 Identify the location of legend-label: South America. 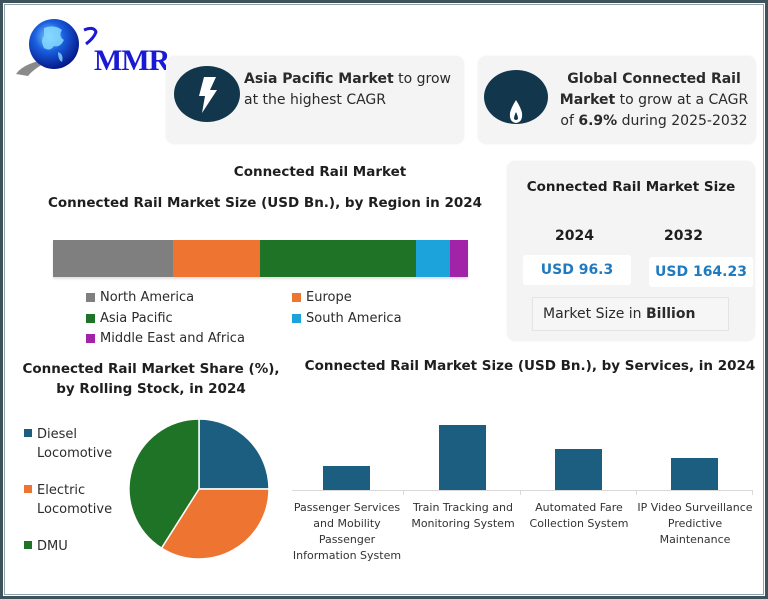
(354, 318).